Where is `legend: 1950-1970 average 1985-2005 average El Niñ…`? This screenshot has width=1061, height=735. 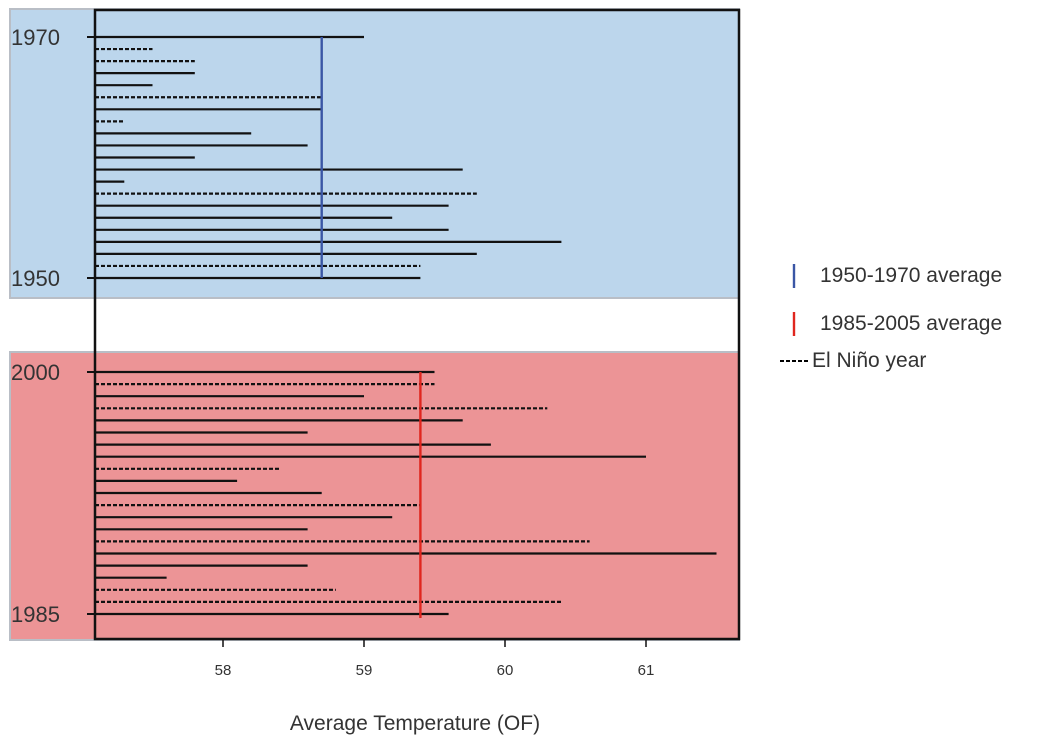 legend: 1950-1970 average 1985-2005 average El Niñ… is located at coordinates (891, 318).